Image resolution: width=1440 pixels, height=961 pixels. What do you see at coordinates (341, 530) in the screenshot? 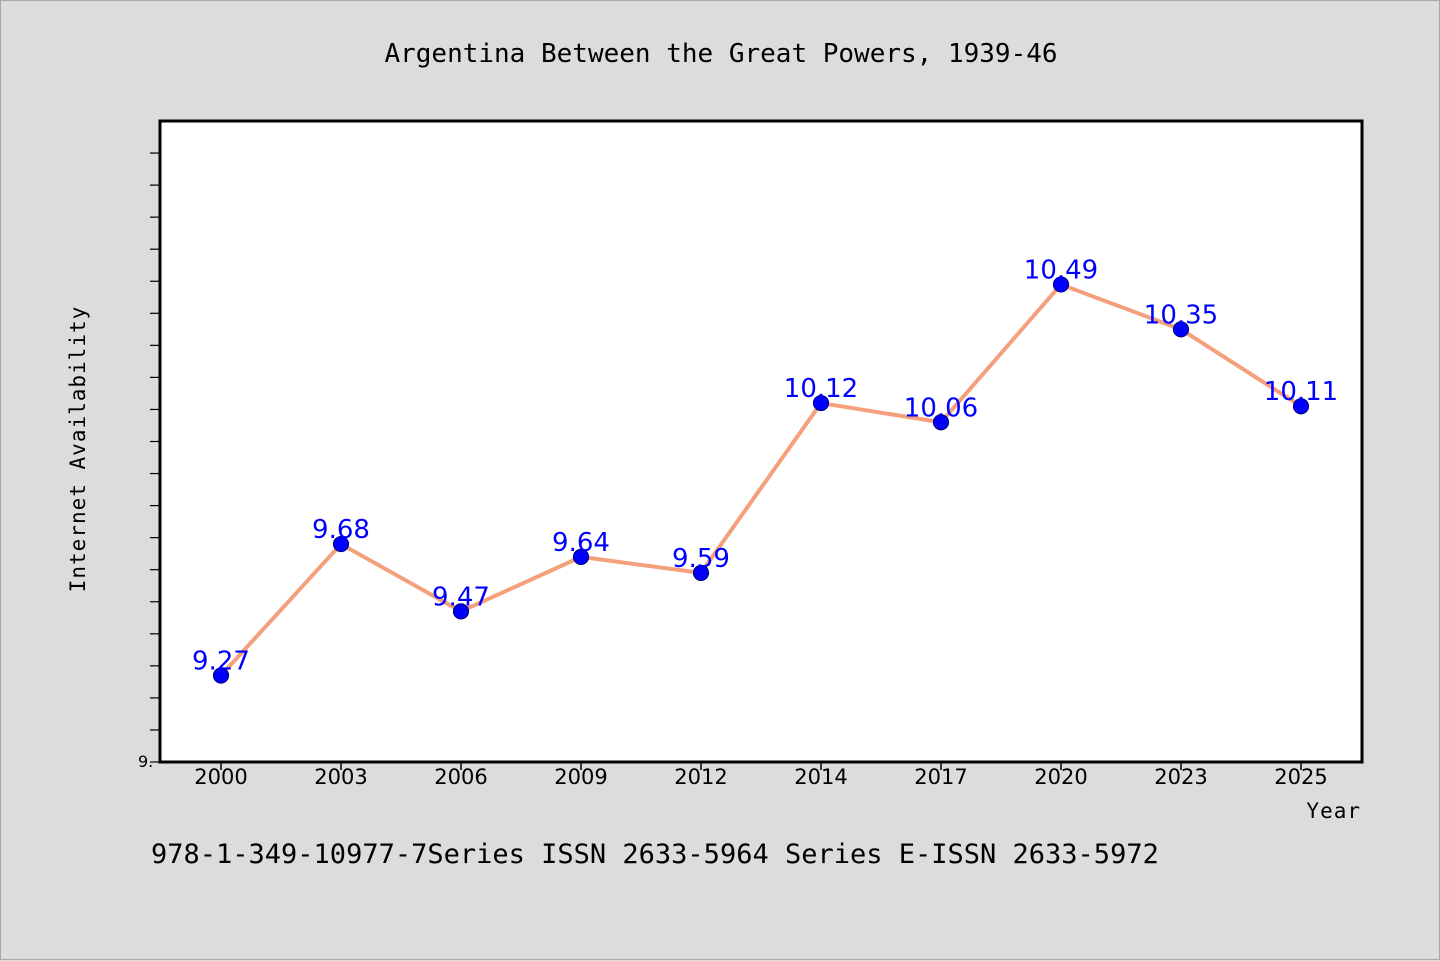
I see `data-label: 9.68` at bounding box center [341, 530].